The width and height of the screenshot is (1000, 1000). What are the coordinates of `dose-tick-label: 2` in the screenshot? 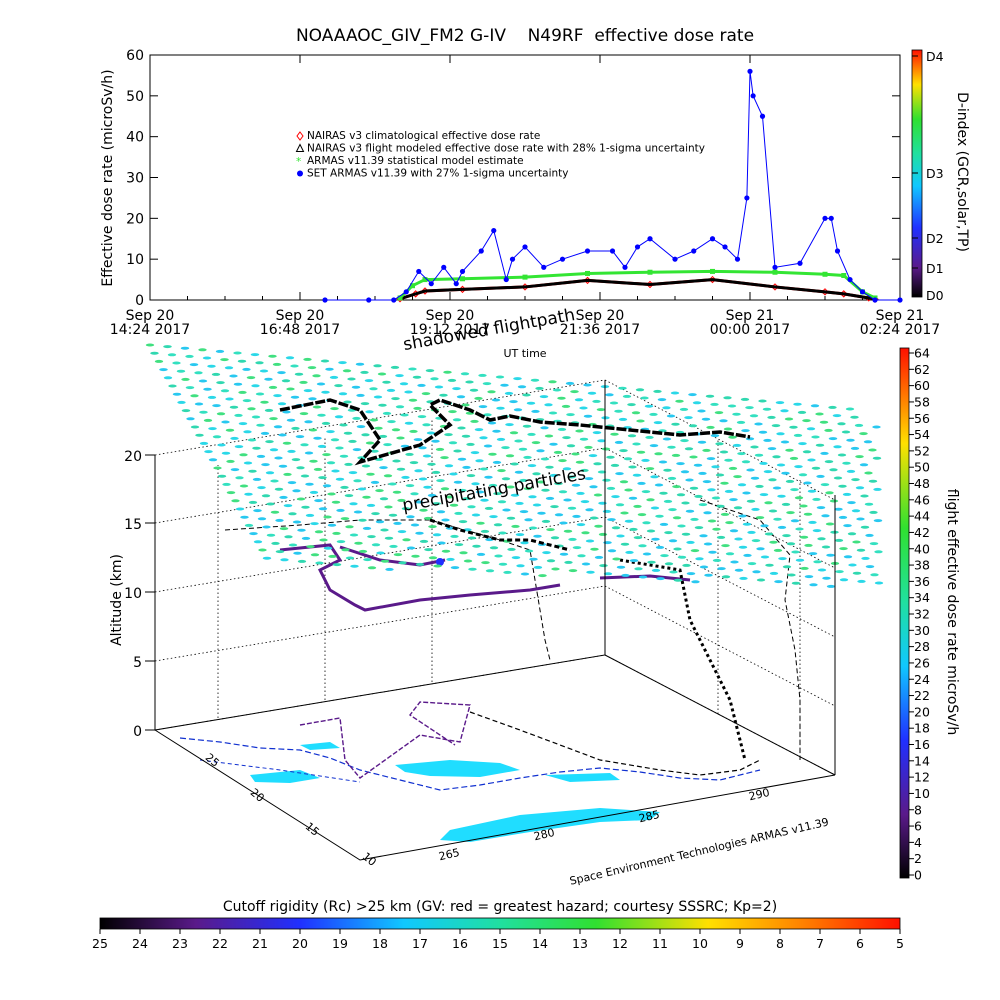 It's located at (918, 858).